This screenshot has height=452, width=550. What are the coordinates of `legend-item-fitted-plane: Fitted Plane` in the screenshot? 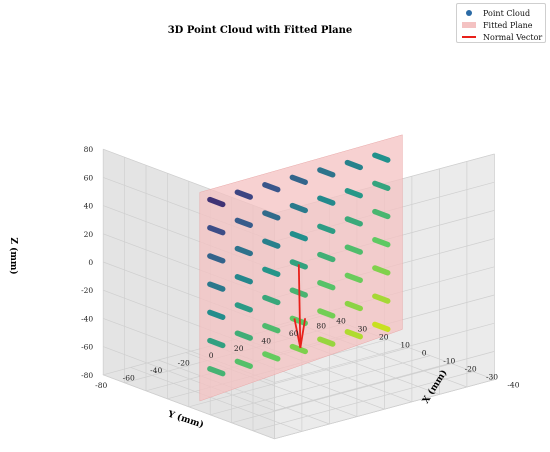 It's located at (497, 25).